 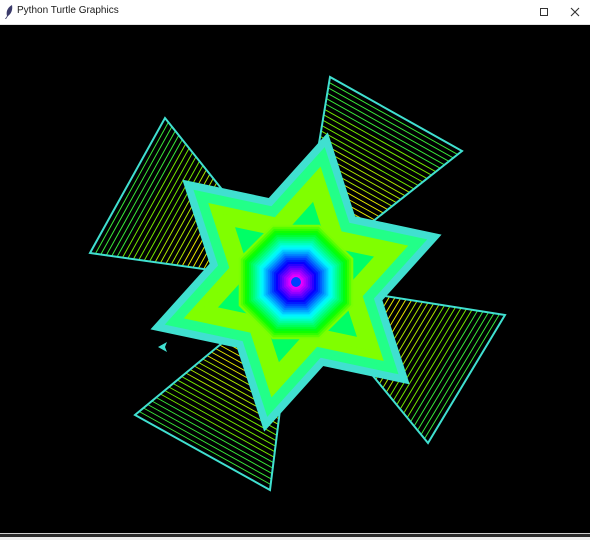 I want to click on title-bar: Python Turtle Graphics, so click(x=295, y=12).